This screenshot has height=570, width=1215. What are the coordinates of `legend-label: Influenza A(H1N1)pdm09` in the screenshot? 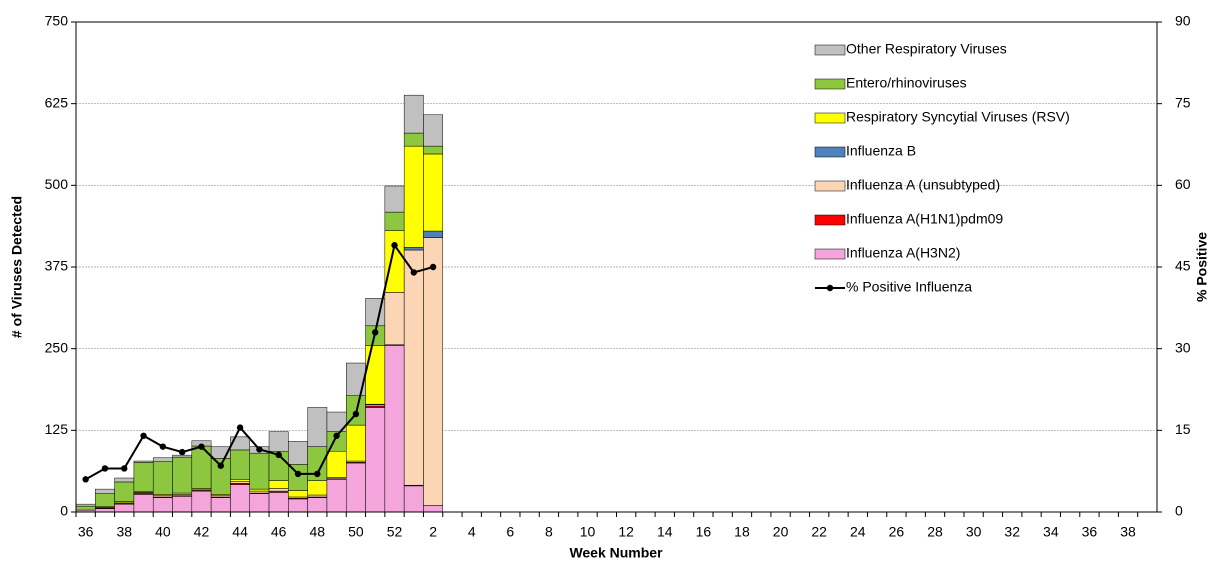 It's located at (924, 219).